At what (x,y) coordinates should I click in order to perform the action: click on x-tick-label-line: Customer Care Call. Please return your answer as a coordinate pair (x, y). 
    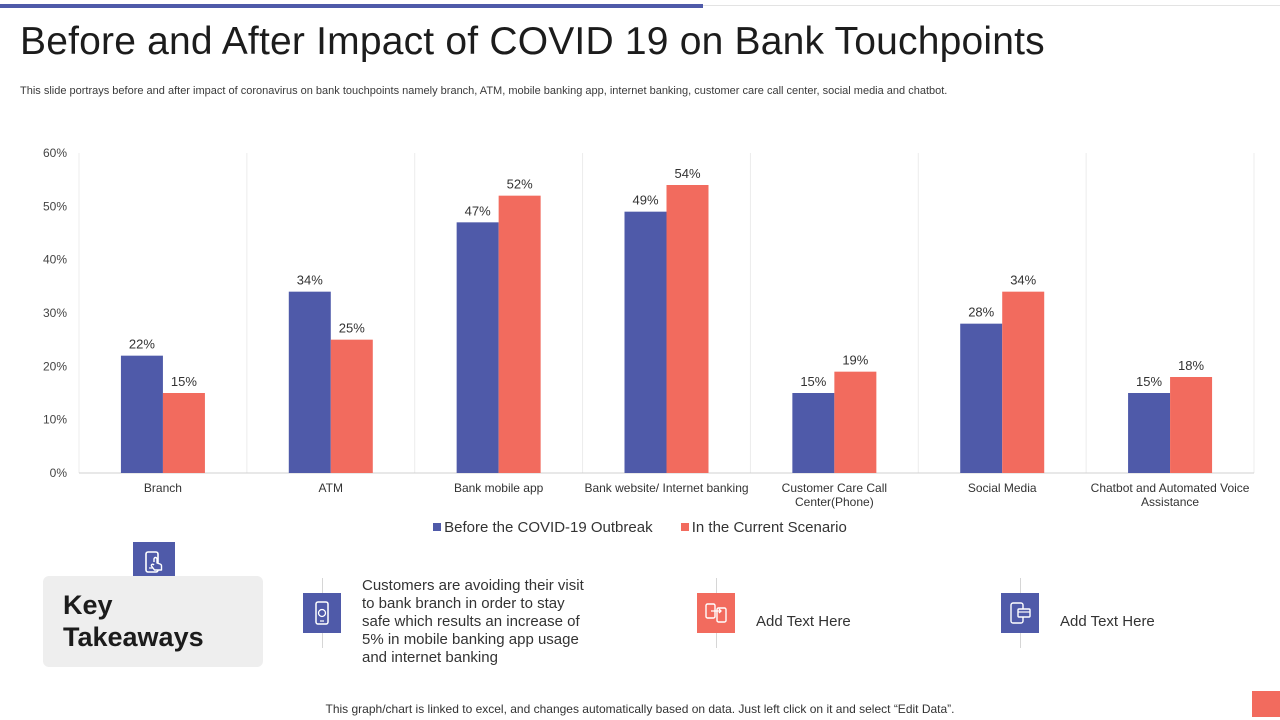
    Looking at the image, I should click on (834, 488).